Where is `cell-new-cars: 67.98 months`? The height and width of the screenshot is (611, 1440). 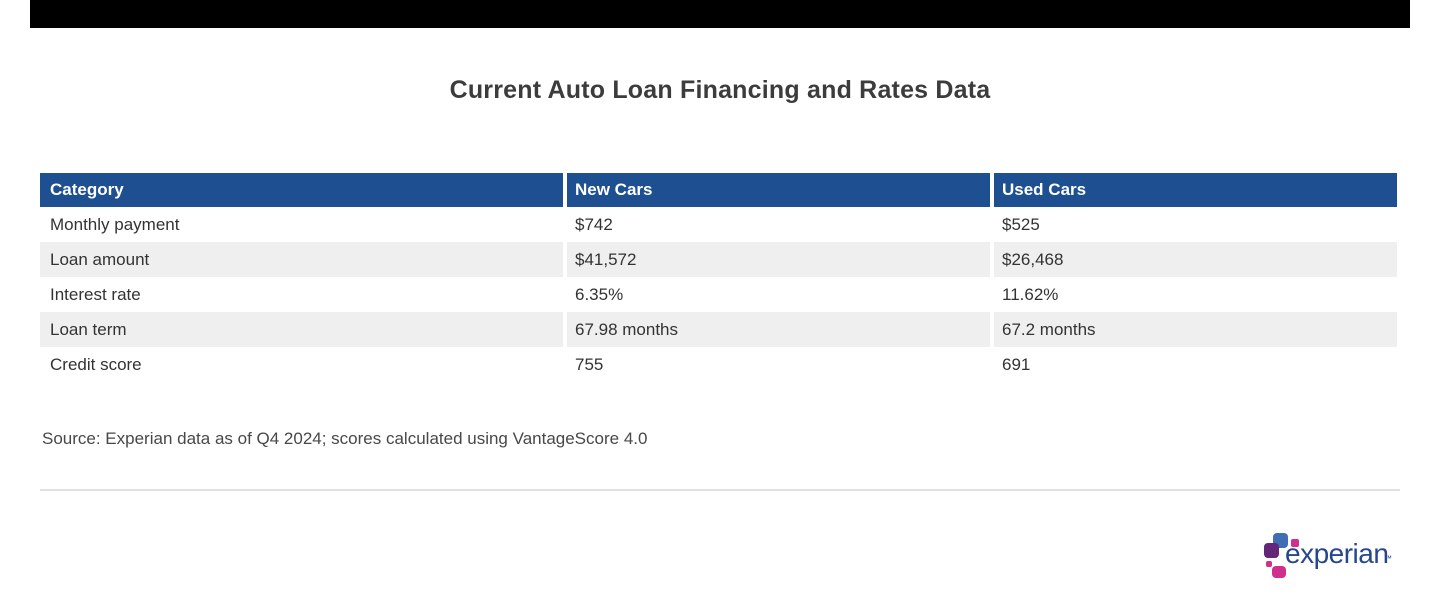
cell-new-cars: 67.98 months is located at coordinates (777, 329).